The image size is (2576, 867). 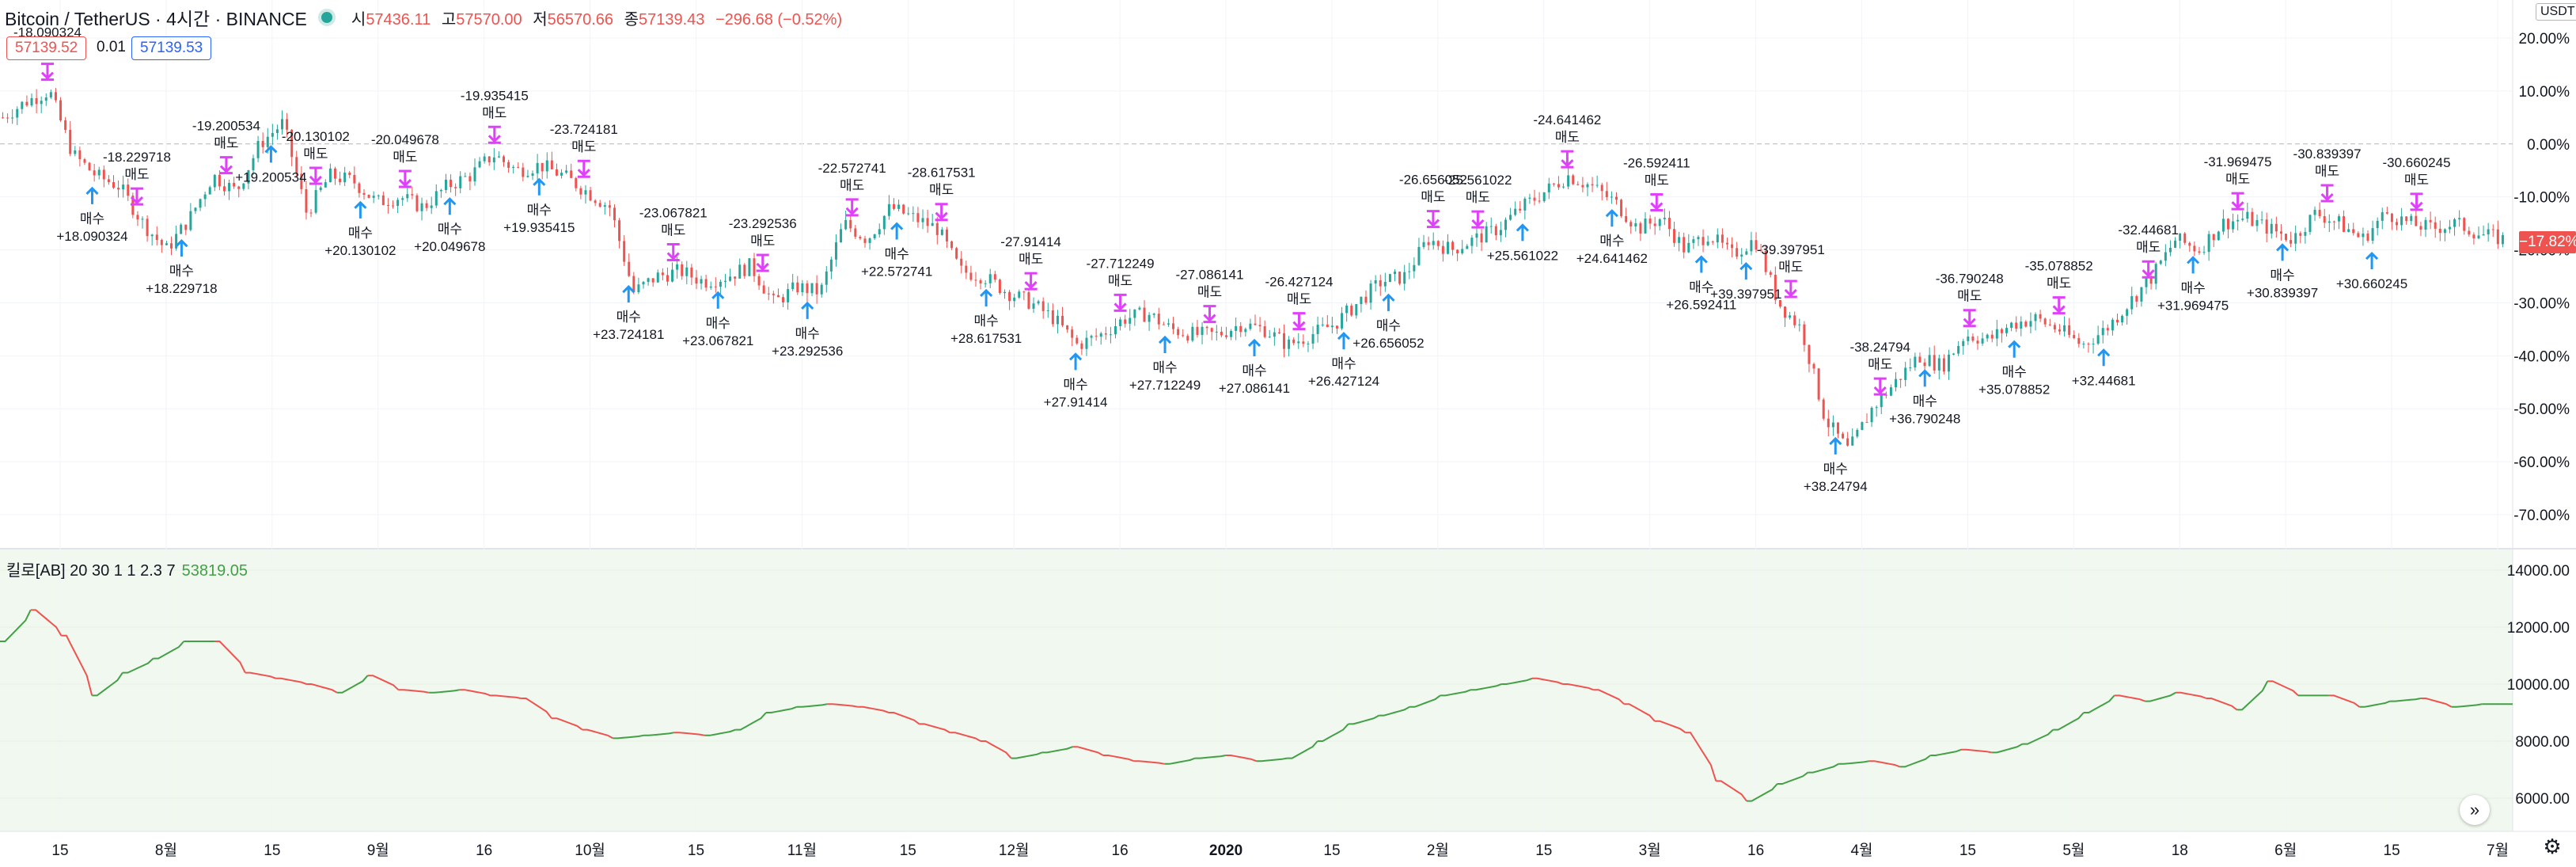 I want to click on scroll-right-icon: », so click(x=2475, y=810).